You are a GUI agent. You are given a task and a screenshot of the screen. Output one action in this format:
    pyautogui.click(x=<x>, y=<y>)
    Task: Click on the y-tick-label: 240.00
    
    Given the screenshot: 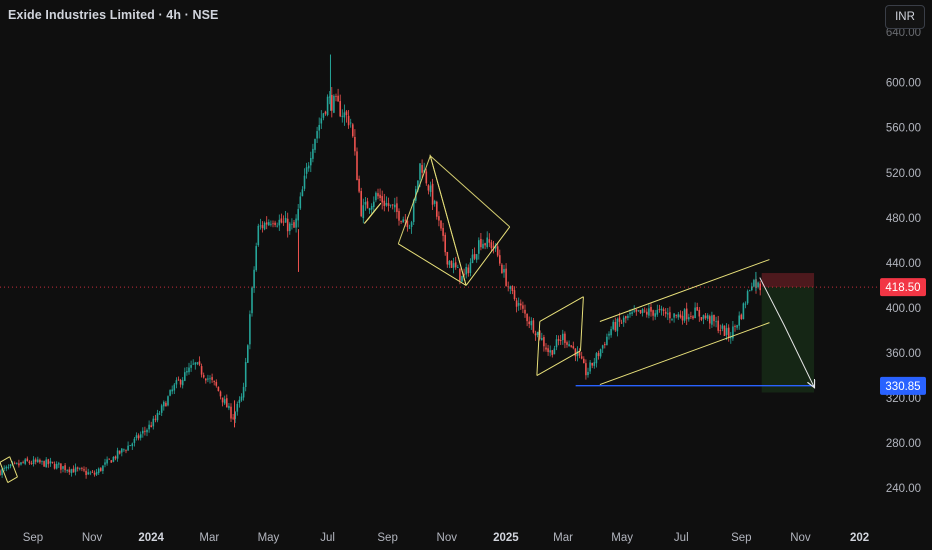 What is the action you would take?
    pyautogui.click(x=903, y=489)
    